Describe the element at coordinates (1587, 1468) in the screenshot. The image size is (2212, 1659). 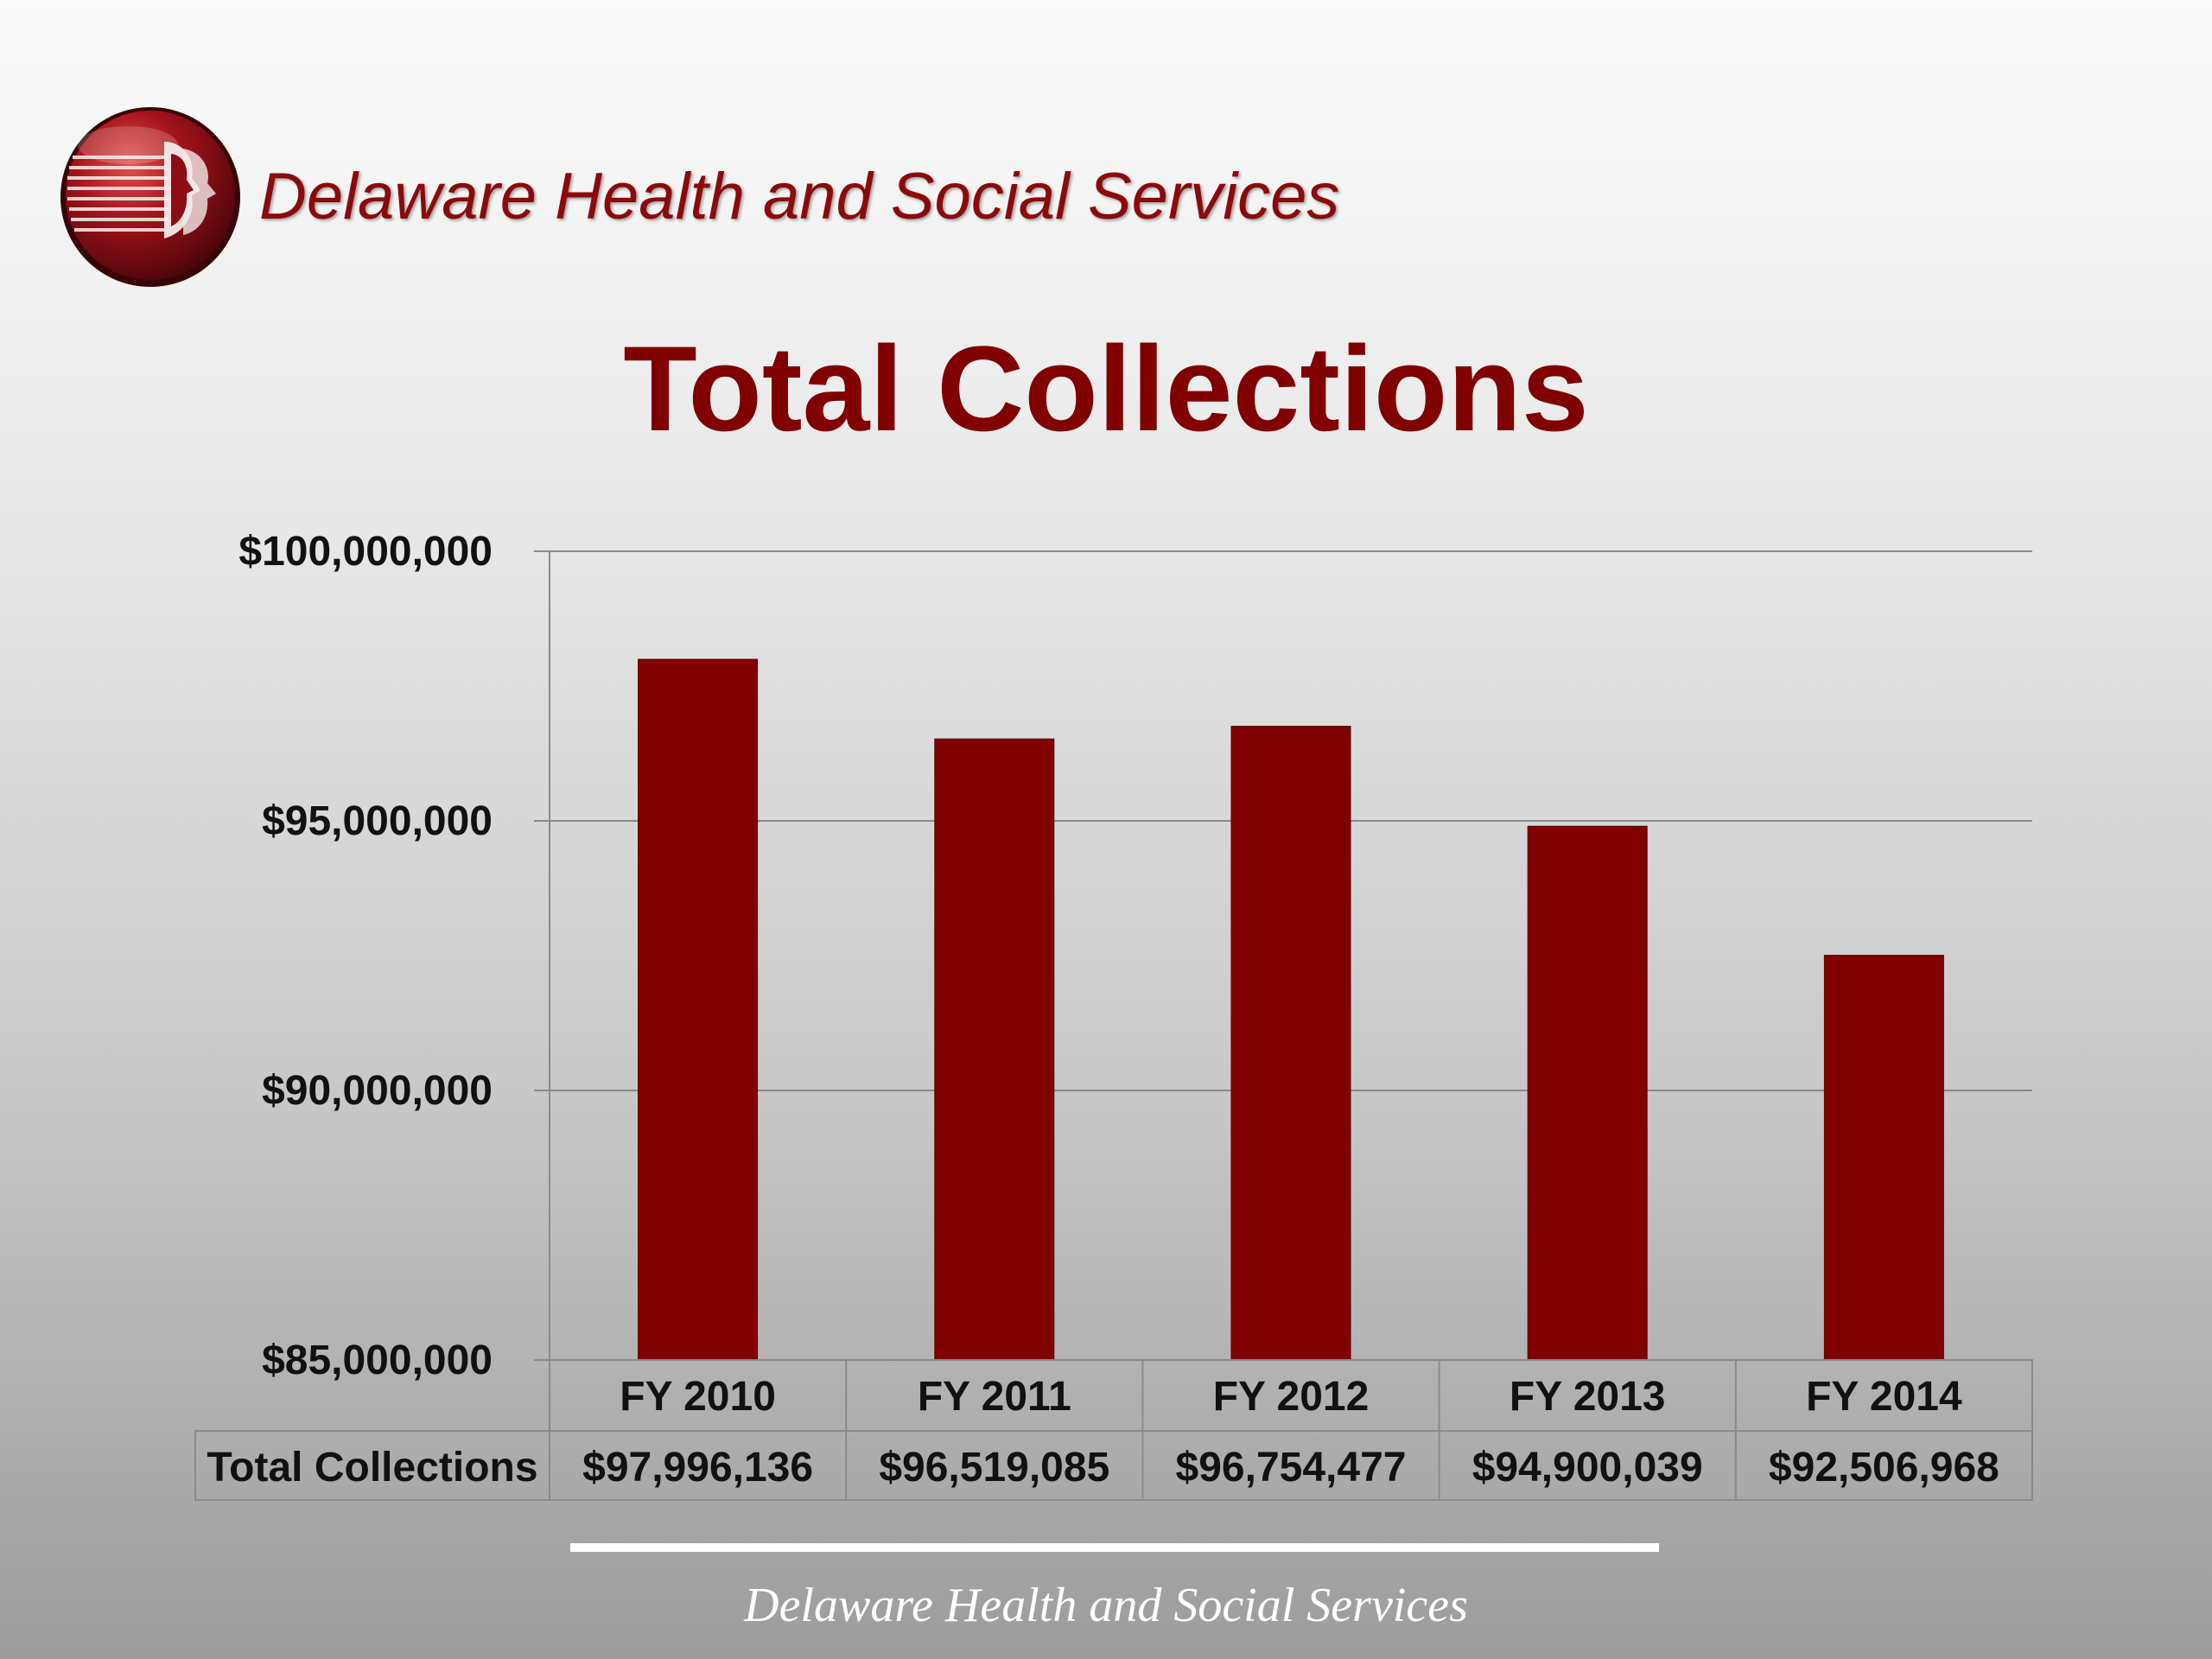
I see `table-value-cell: $94,900,039` at that location.